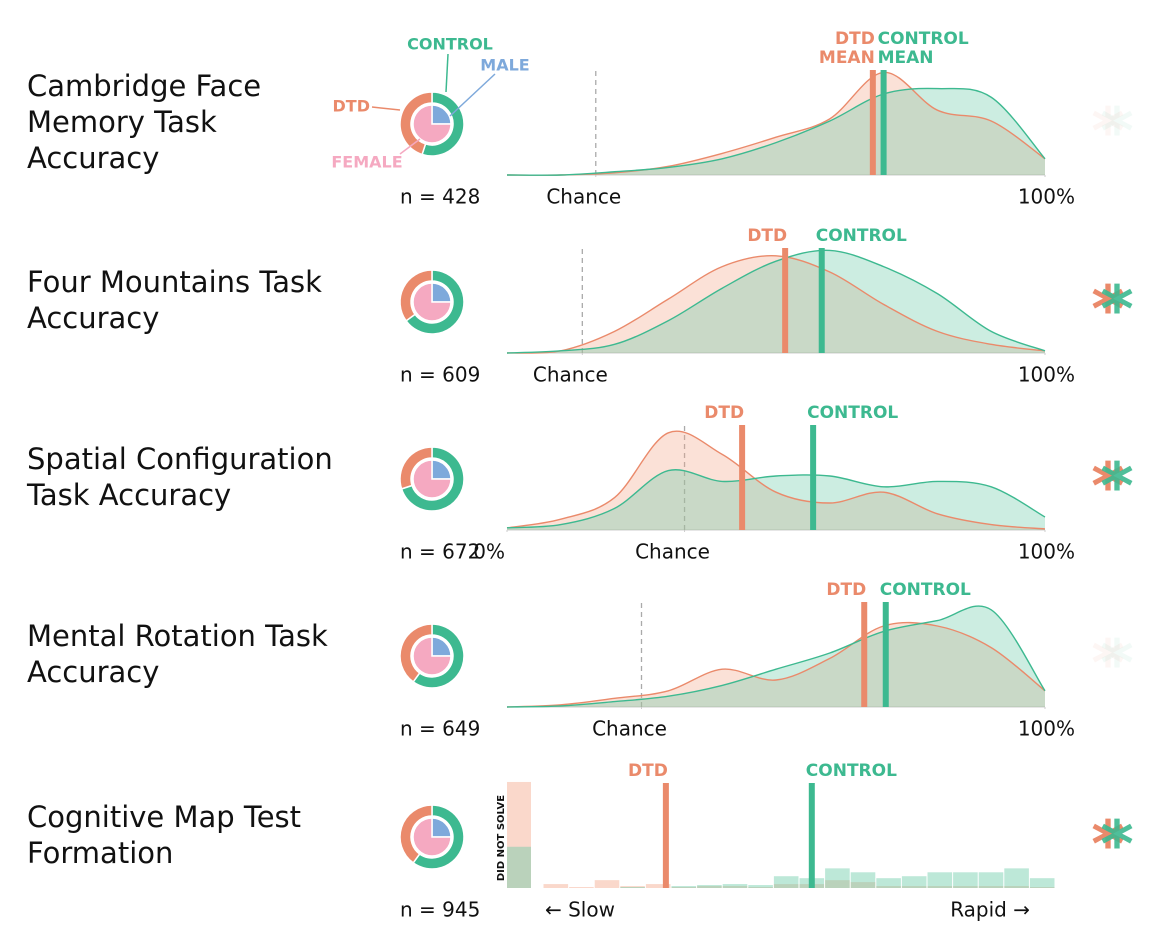 The width and height of the screenshot is (1162, 932). What do you see at coordinates (351, 106) in the screenshot?
I see `donut-label: DTD` at bounding box center [351, 106].